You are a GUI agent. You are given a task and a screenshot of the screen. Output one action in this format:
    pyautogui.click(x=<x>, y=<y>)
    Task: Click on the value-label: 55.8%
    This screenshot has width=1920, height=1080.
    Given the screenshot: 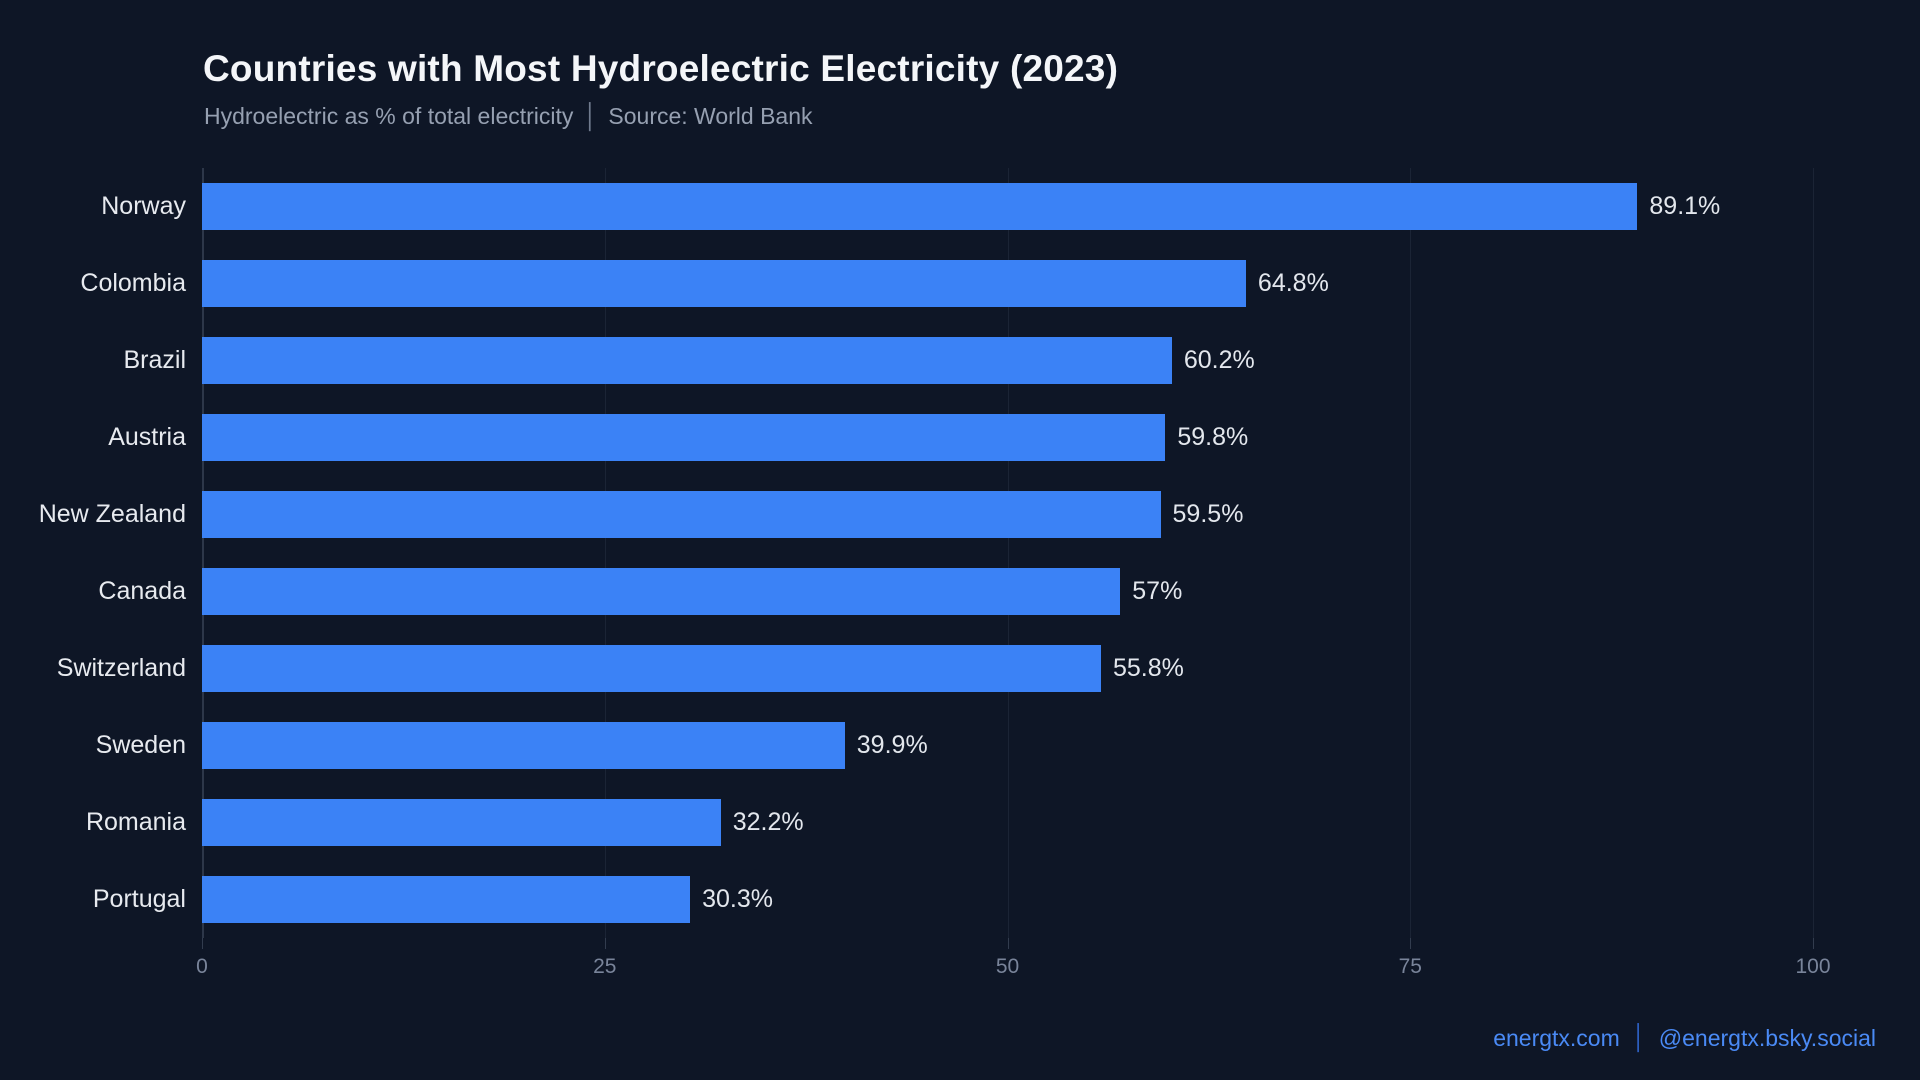 What is the action you would take?
    pyautogui.click(x=1148, y=668)
    